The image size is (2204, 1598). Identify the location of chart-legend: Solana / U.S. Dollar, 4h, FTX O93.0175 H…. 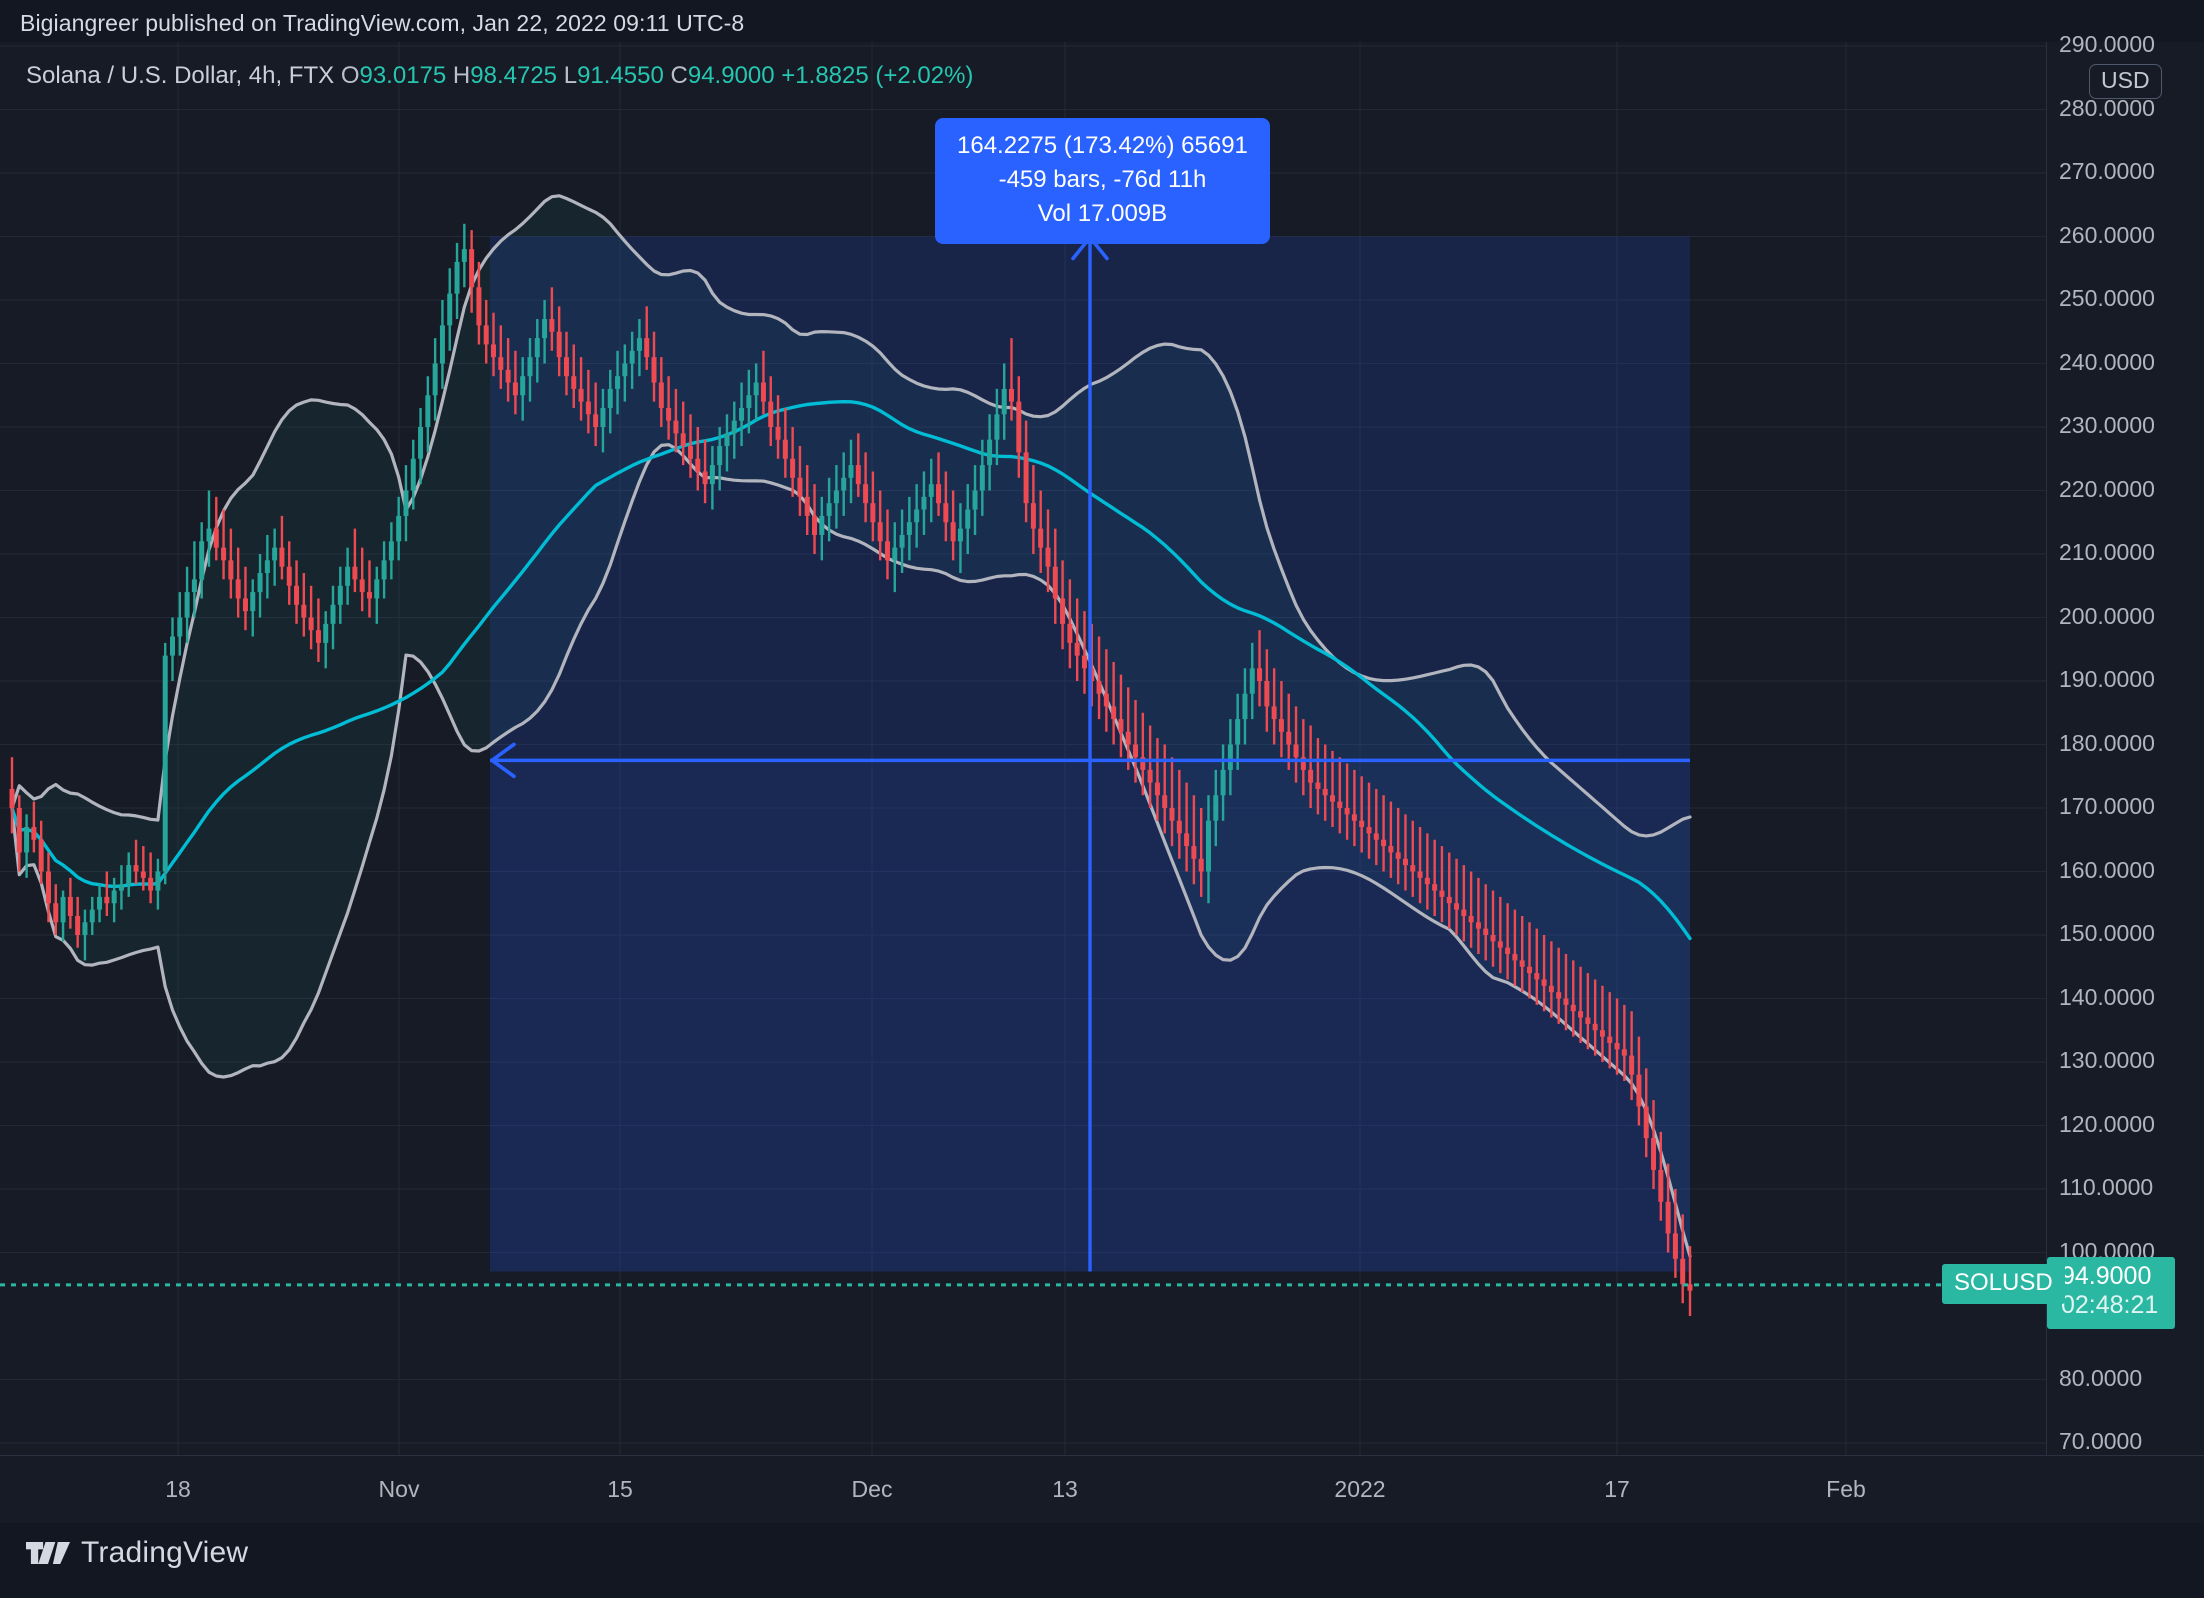
(499, 76).